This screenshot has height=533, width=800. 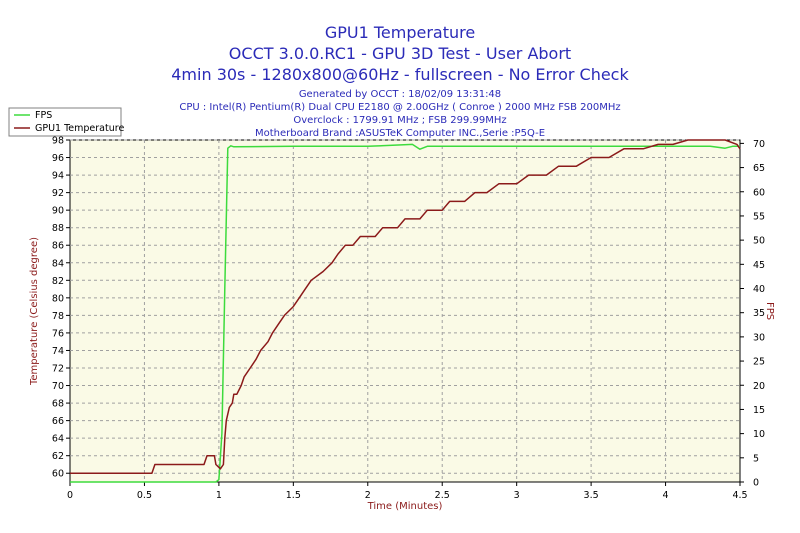 What do you see at coordinates (759, 144) in the screenshot?
I see `y2-tick-label: 70` at bounding box center [759, 144].